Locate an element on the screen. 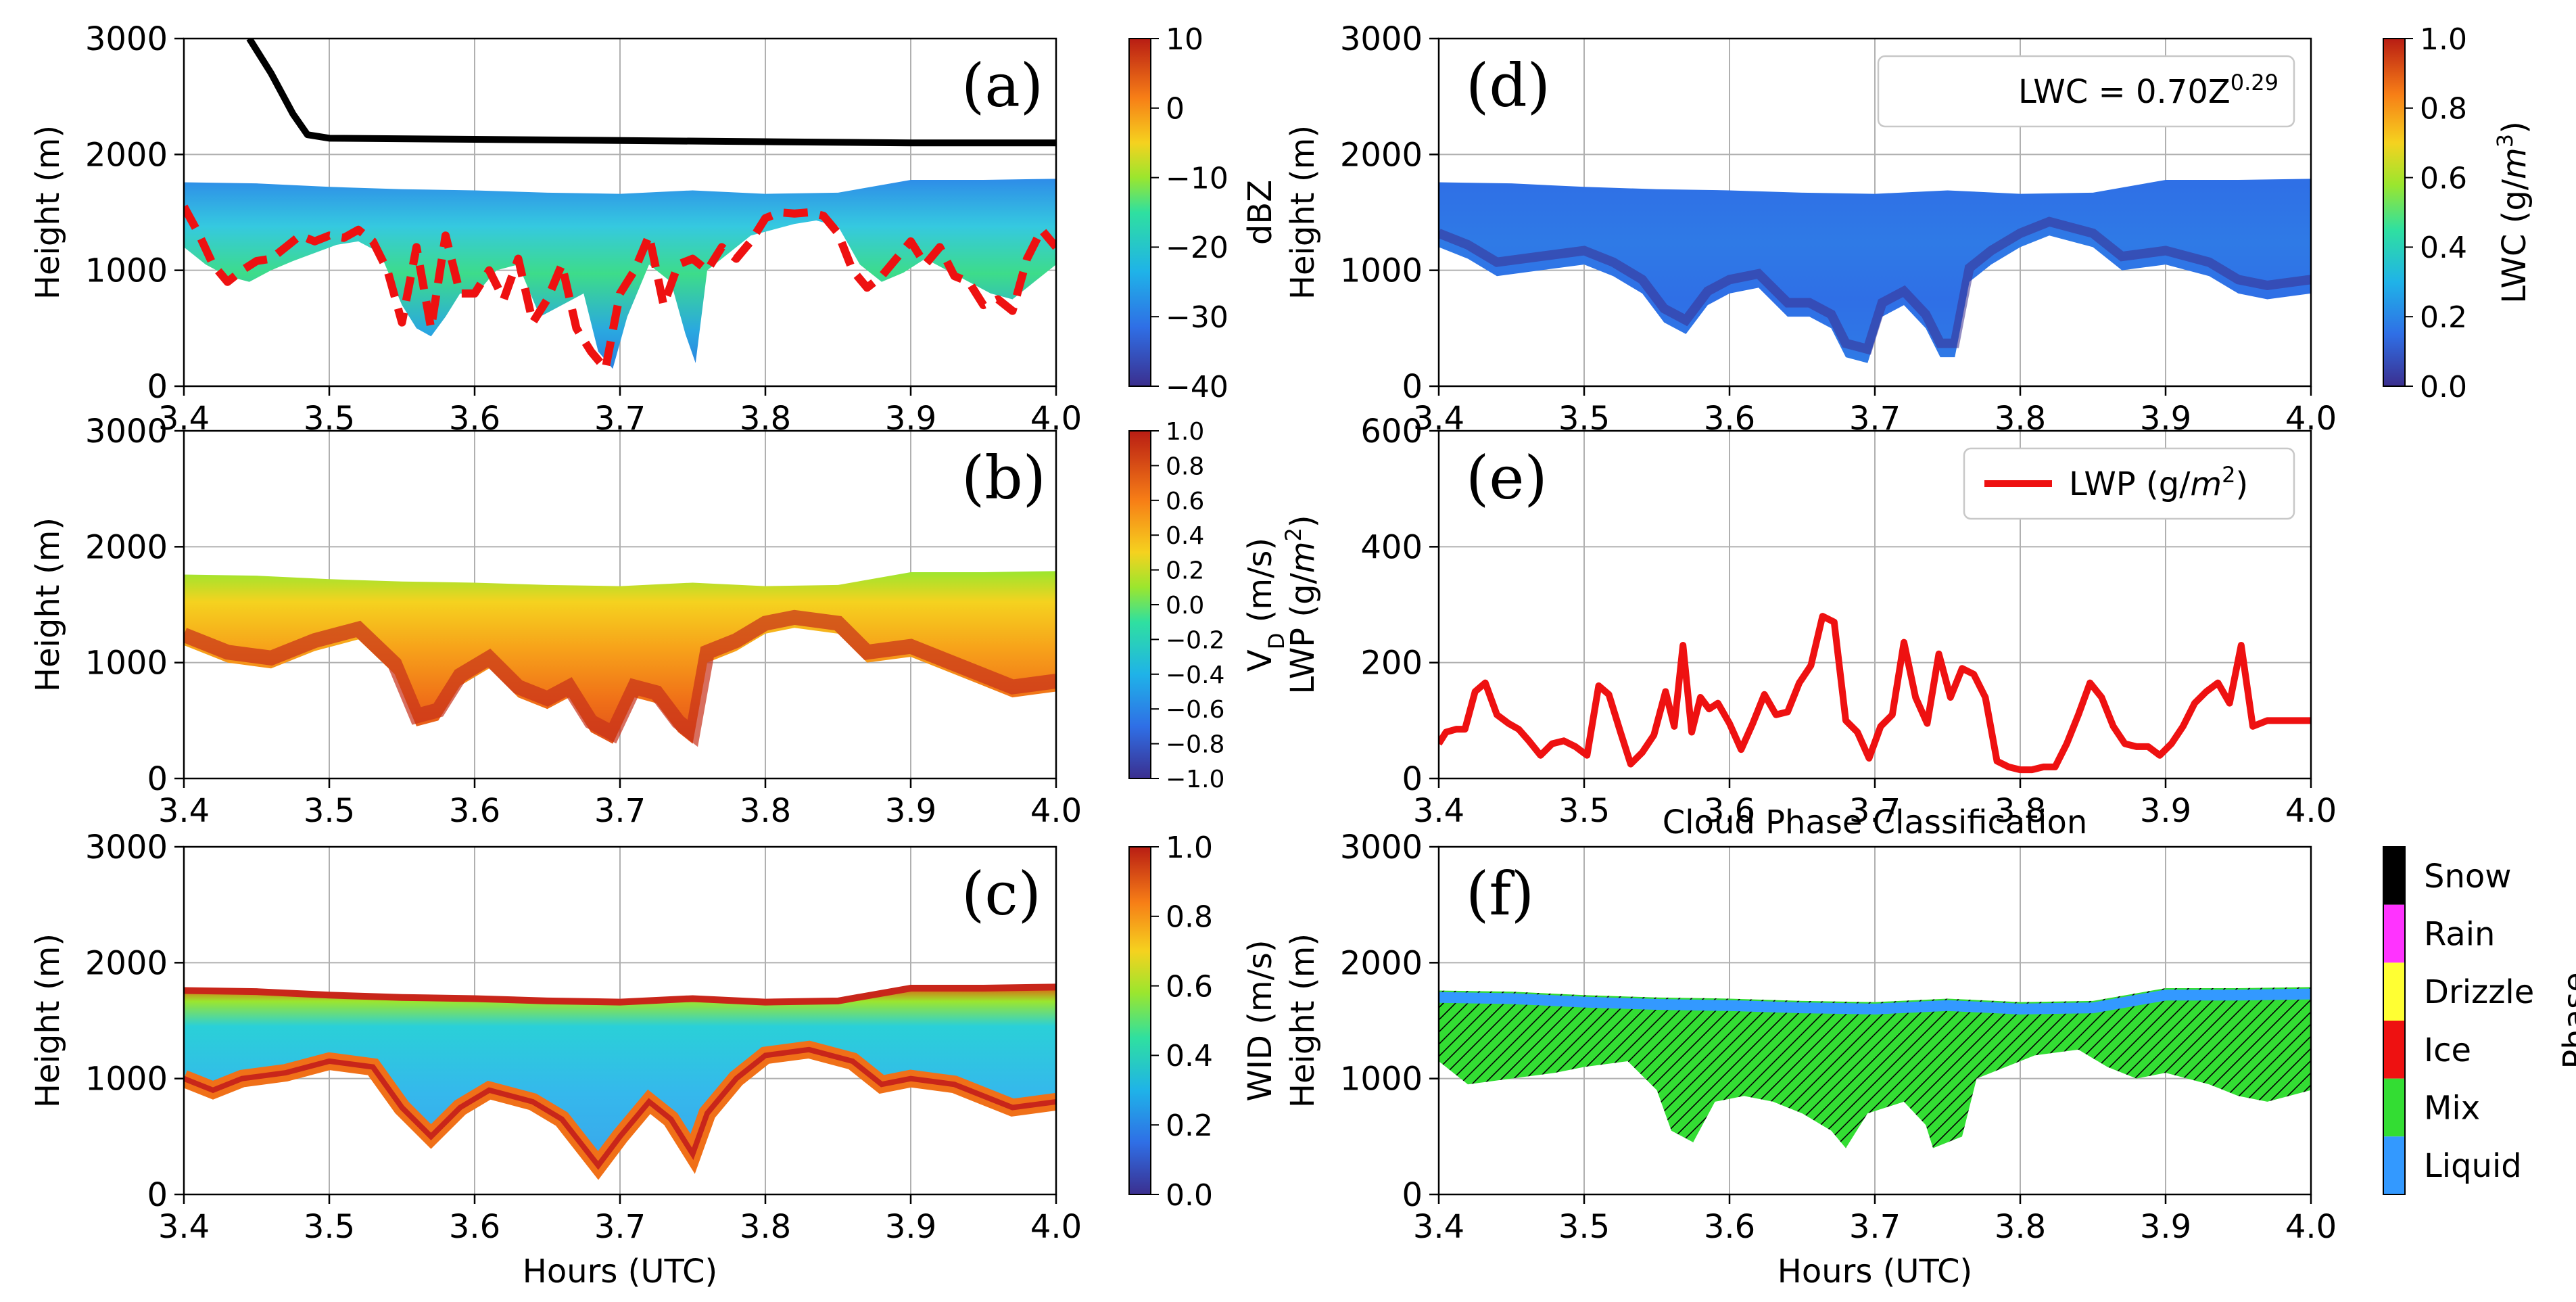 The image size is (2576, 1302). chart-title: Cloud Phase Classification is located at coordinates (1875, 822).